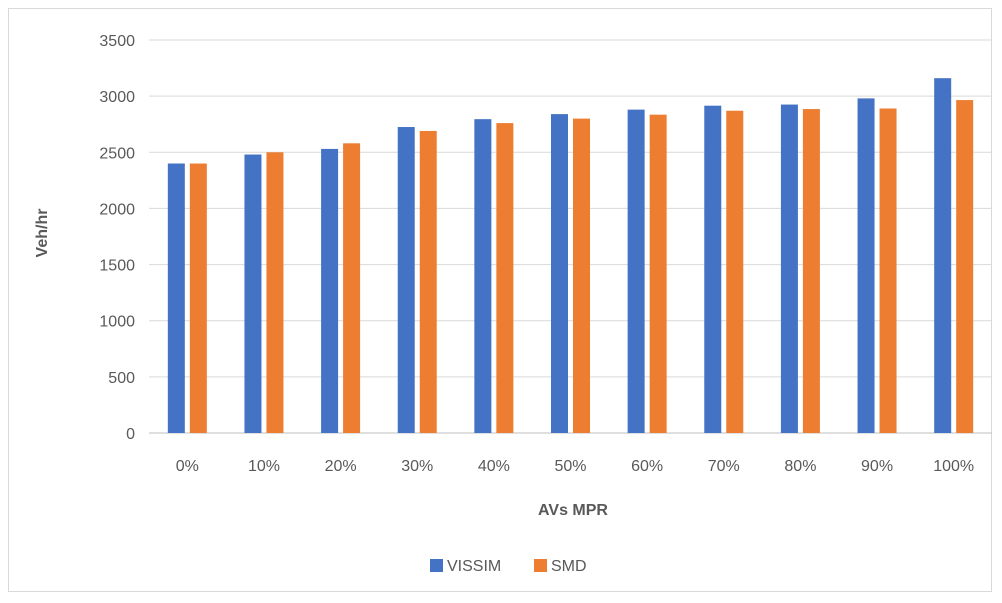 The image size is (1002, 603). What do you see at coordinates (117, 41) in the screenshot?
I see `y-tick-label: 3500` at bounding box center [117, 41].